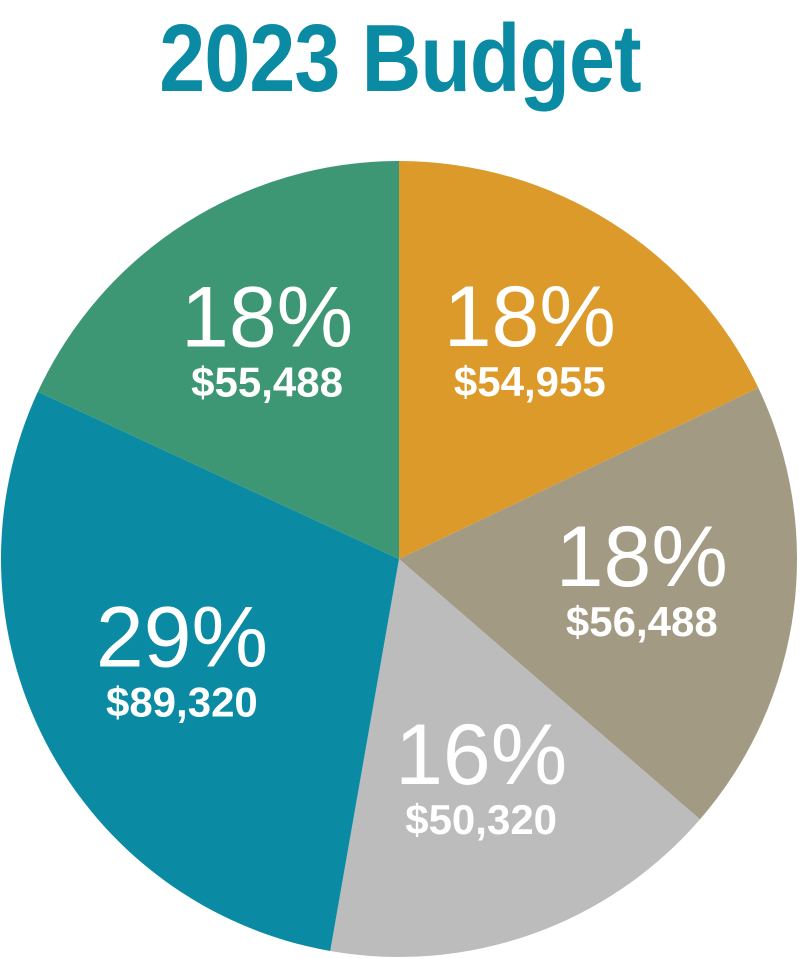 The width and height of the screenshot is (800, 959). What do you see at coordinates (481, 755) in the screenshot?
I see `slice-percent-label: 16%` at bounding box center [481, 755].